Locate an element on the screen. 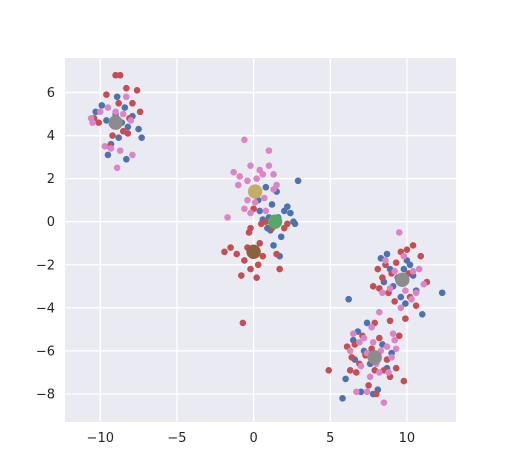 This screenshot has height=476, width=508. x-axis-ticks: −10 −5 0 5 10 is located at coordinates (251, 438).